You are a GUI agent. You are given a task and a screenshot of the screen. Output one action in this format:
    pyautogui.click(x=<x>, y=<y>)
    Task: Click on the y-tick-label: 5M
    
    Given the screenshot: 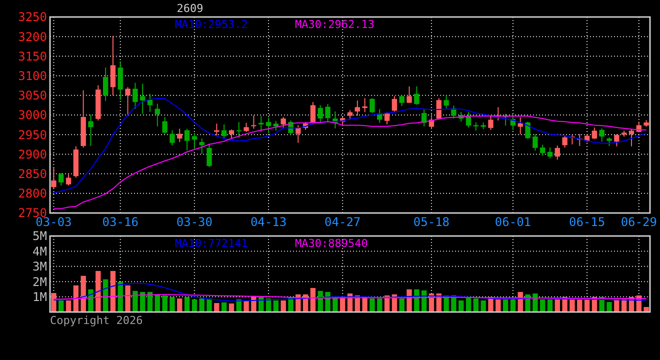 What is the action you would take?
    pyautogui.click(x=39, y=236)
    